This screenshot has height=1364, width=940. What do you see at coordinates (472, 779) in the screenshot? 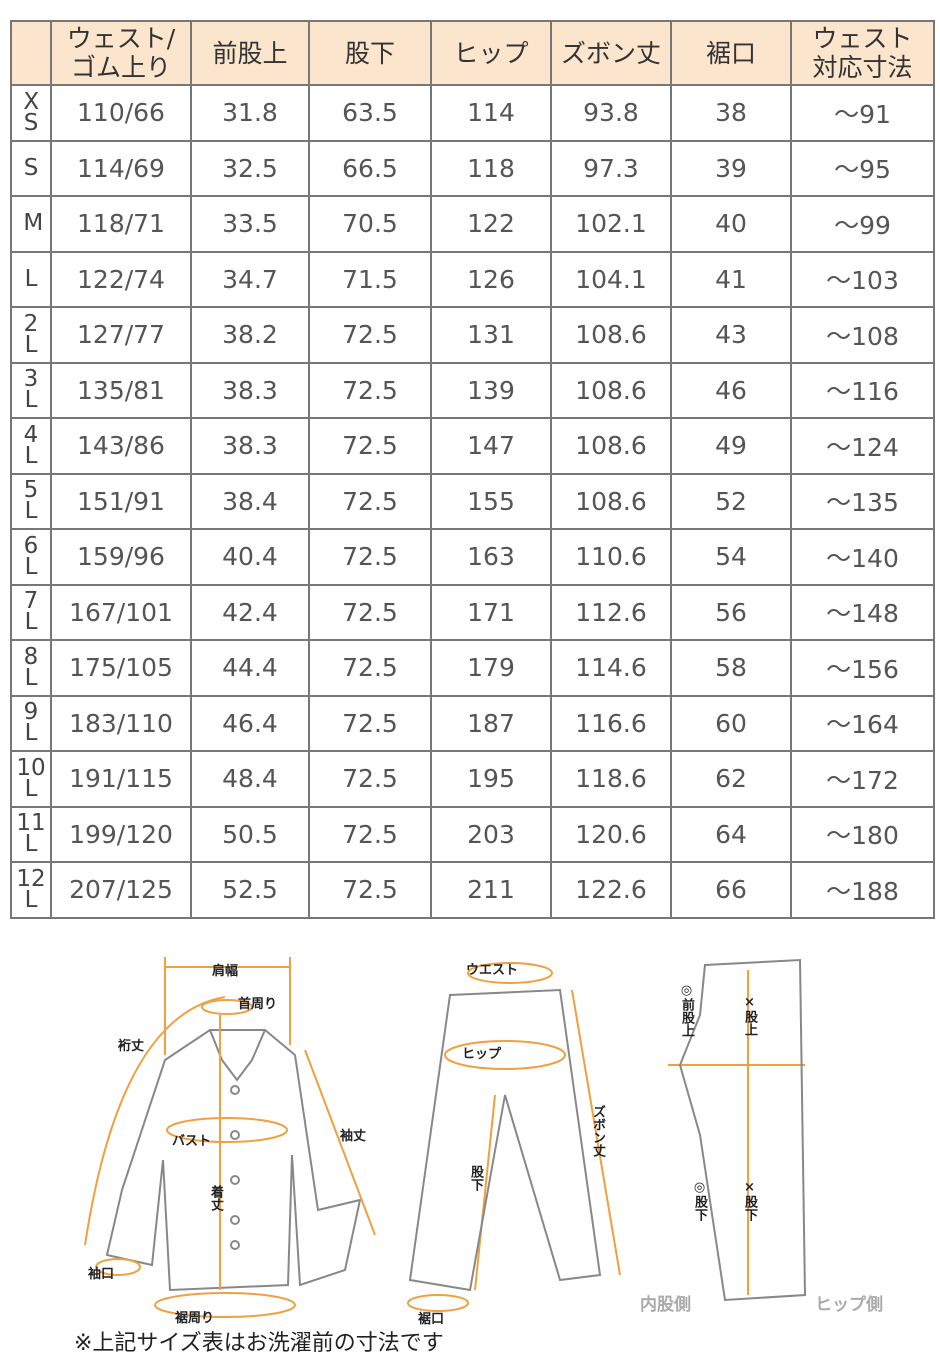
I see `table-row: 10L 191/115 48.4 72.5 195 118.6 62 ～172` at bounding box center [472, 779].